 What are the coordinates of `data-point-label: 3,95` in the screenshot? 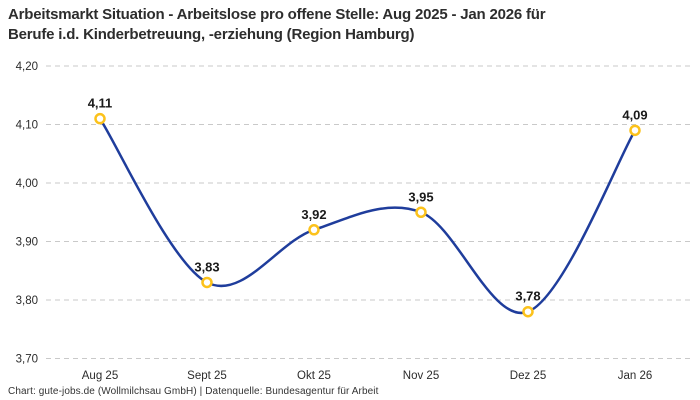 It's located at (420, 196).